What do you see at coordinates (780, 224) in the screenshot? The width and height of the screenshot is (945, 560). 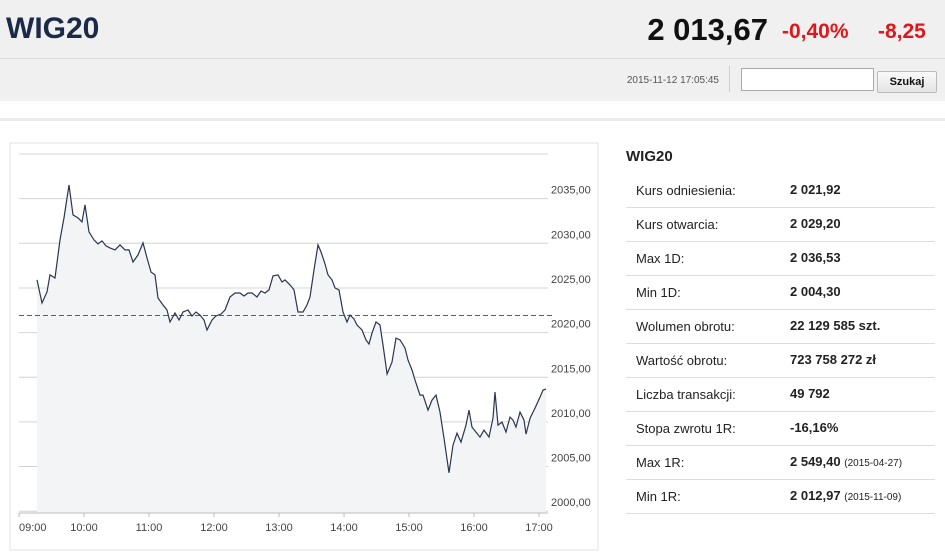 I see `stat-row: Kurs otwarcia: 2 029,20` at bounding box center [780, 224].